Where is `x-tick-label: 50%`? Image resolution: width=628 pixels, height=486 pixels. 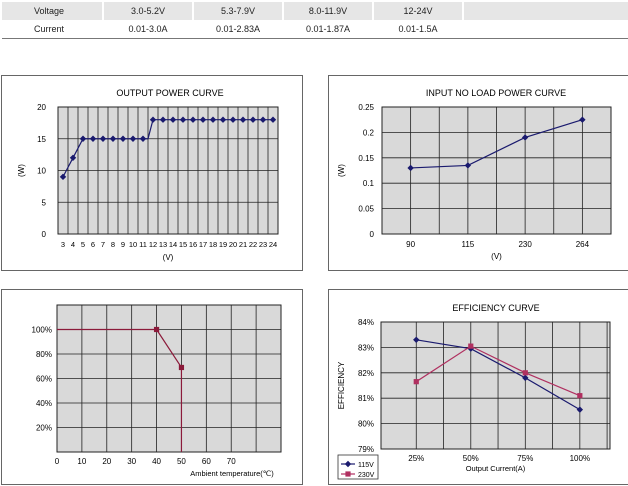
x-tick-label: 50% is located at coordinates (471, 458).